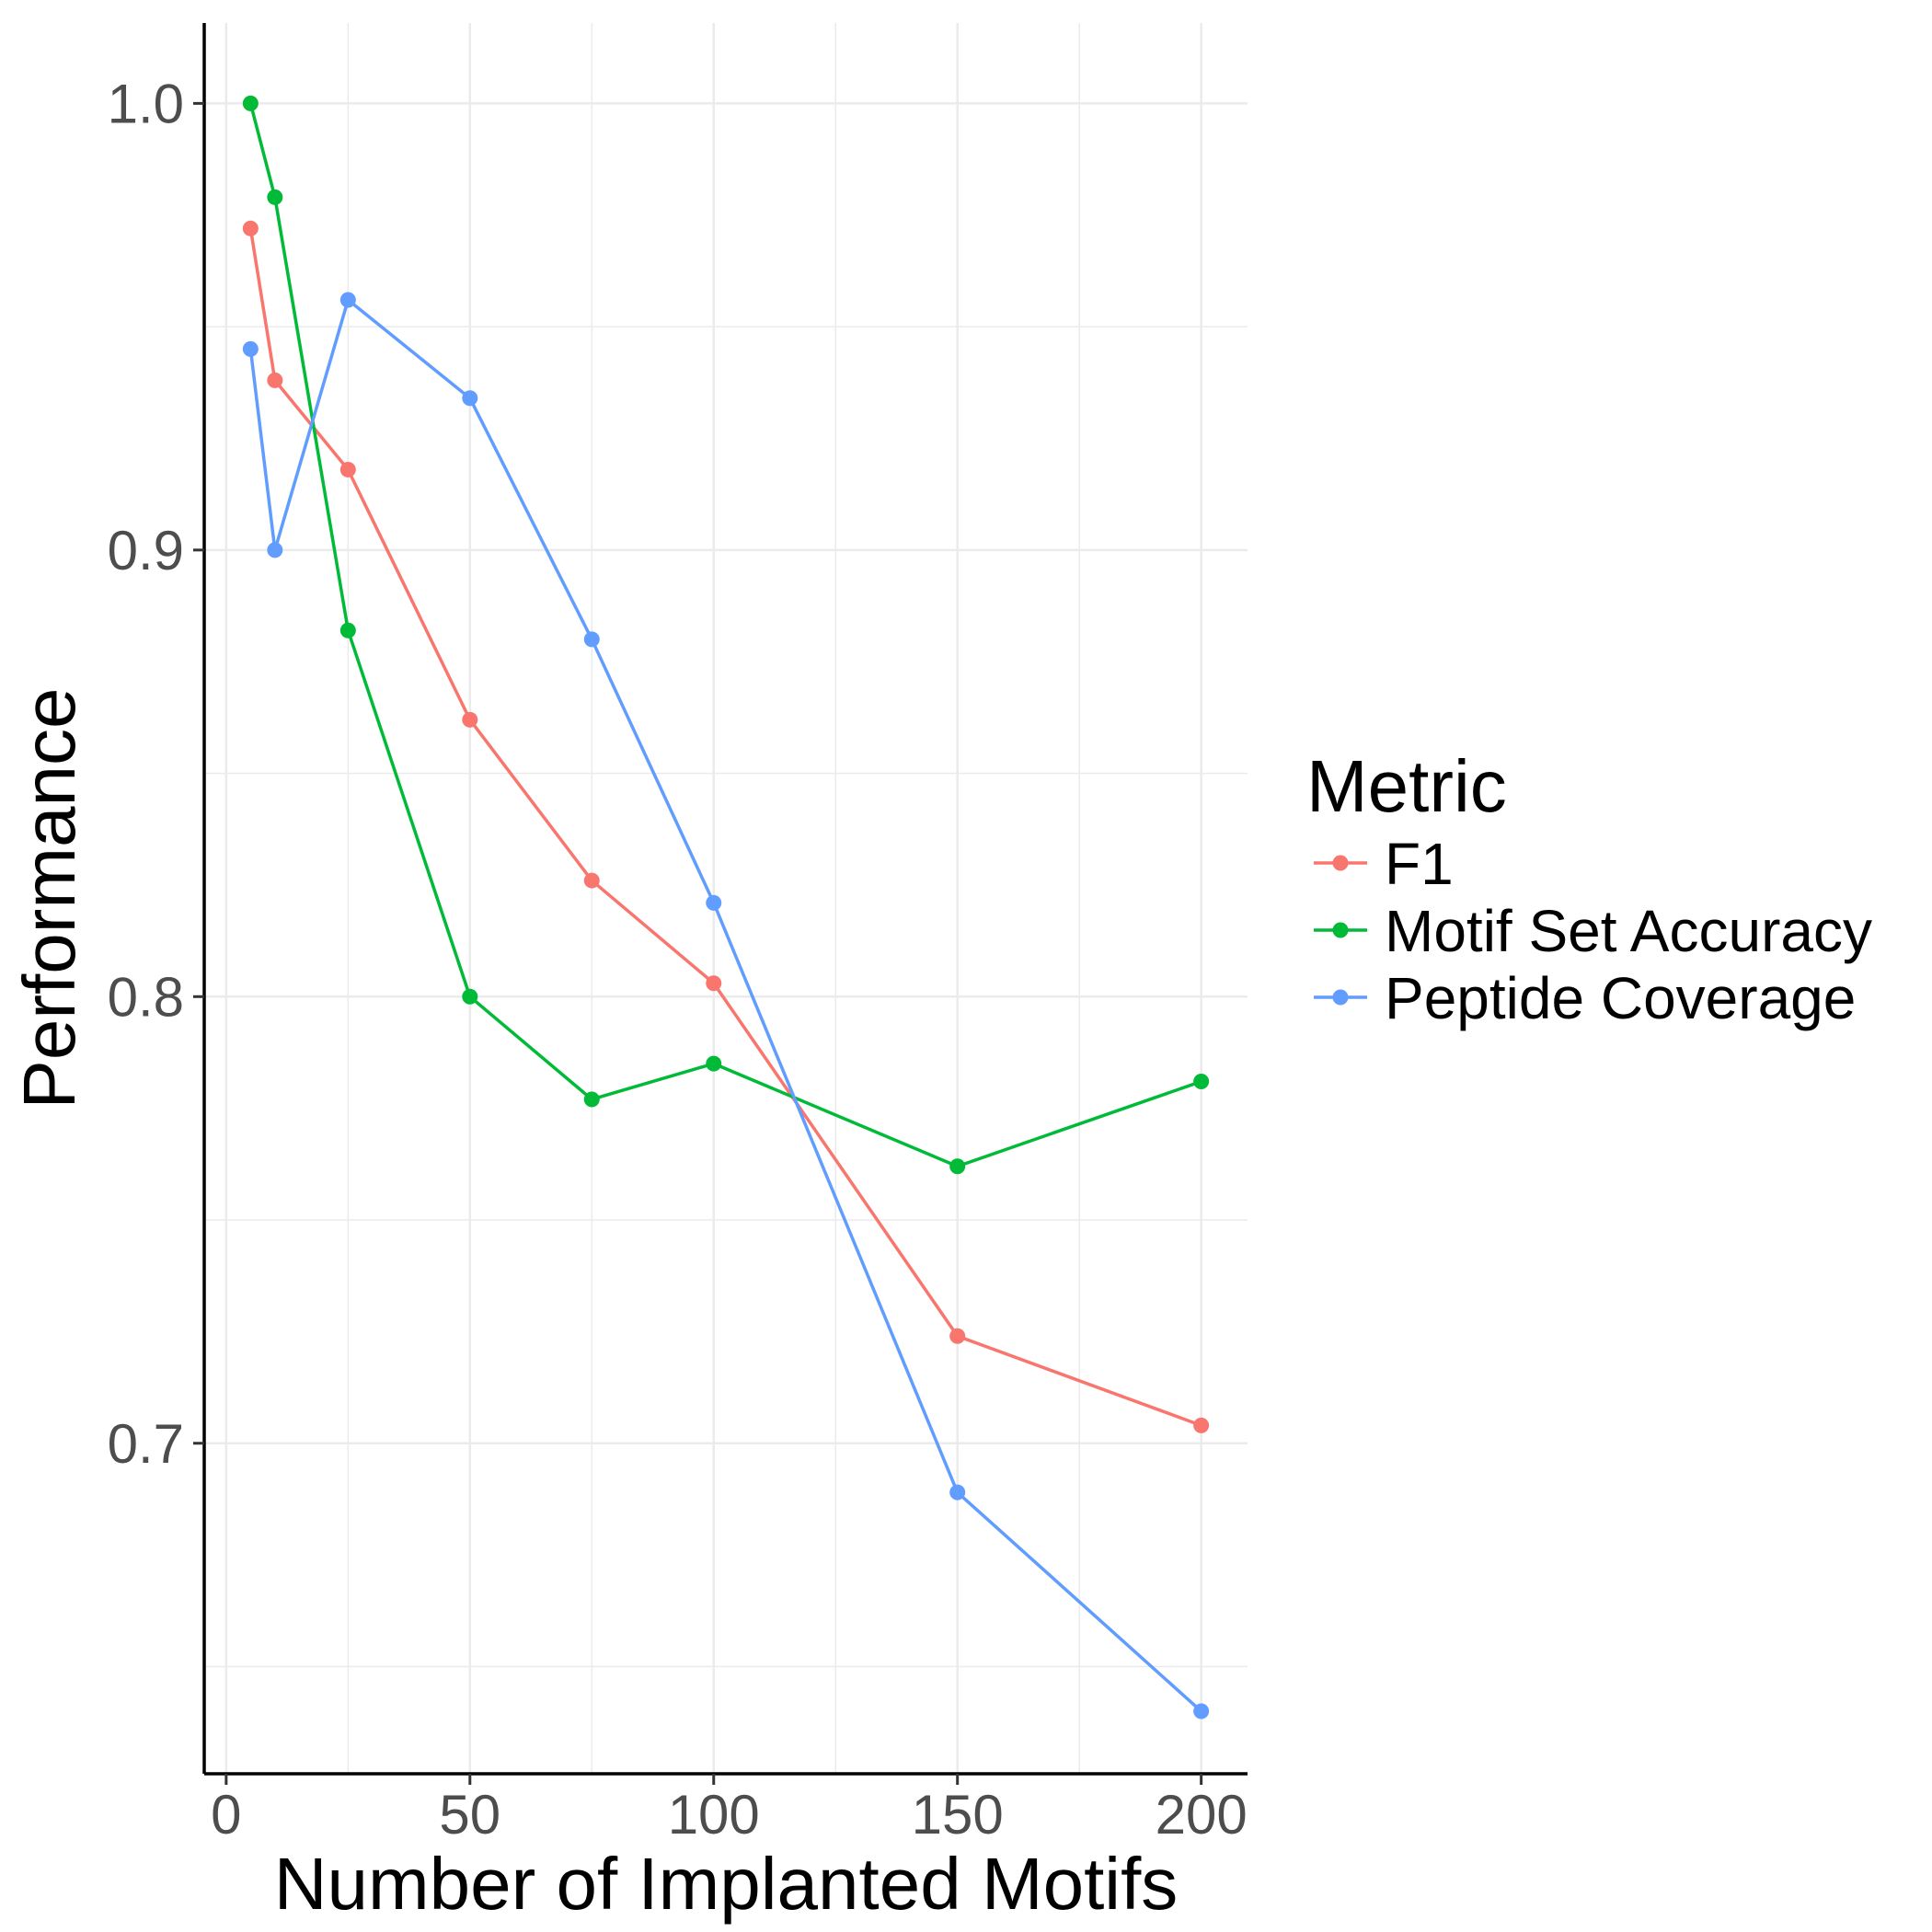 This screenshot has width=1932, height=1932. I want to click on legend-title: Metric, so click(1406, 786).